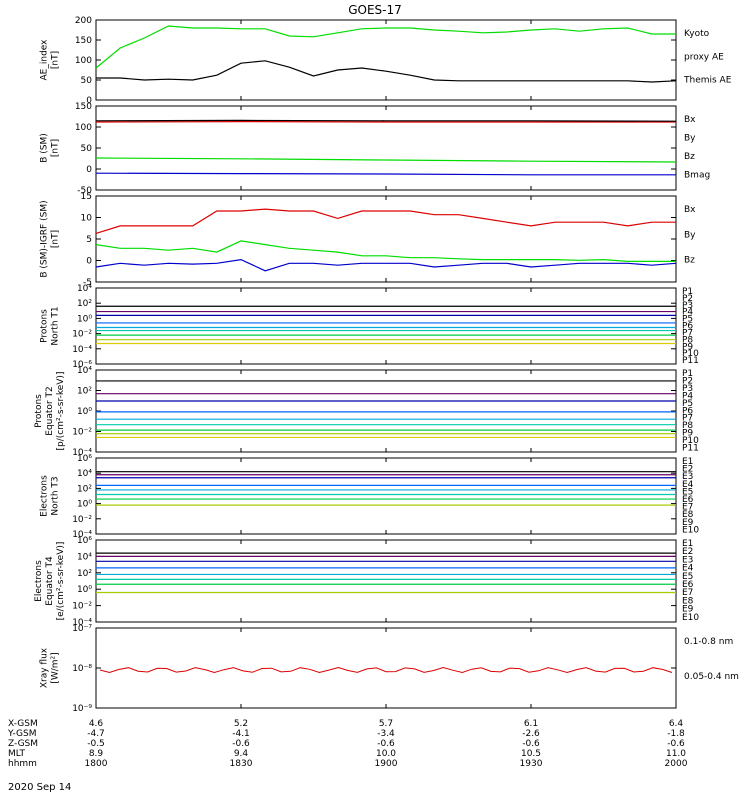 This screenshot has height=800, width=750. Describe the element at coordinates (45, 148) in the screenshot. I see `y-axis-label: B (SM)` at that location.